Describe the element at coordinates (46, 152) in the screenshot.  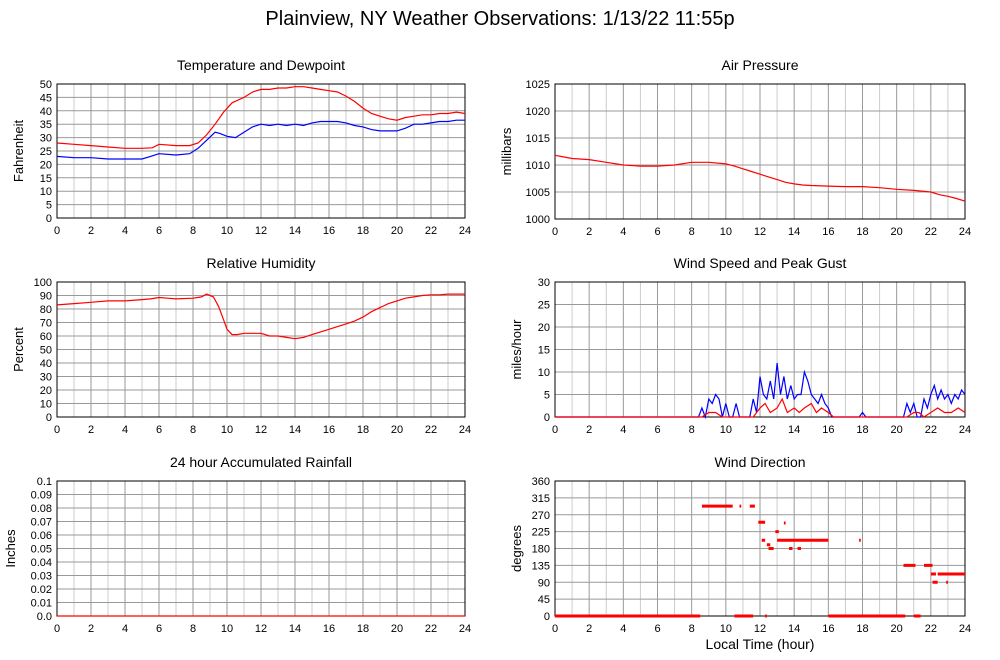
I see `y-tick-label: 25` at that location.